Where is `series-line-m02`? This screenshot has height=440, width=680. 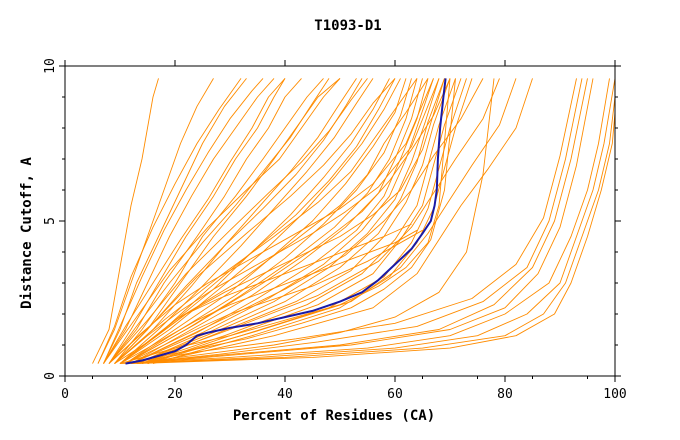
series-line-m02 is located at coordinates (155, 221).